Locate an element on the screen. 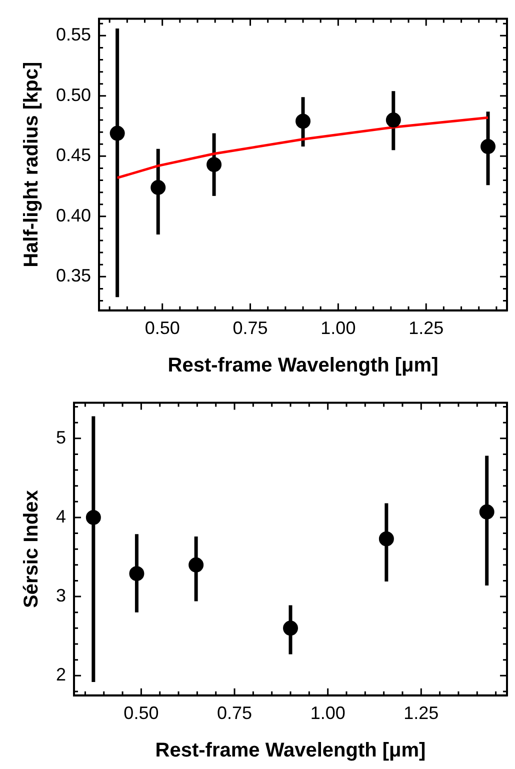 This screenshot has height=769, width=515. y-tick-label: 0.50 is located at coordinates (74, 94).